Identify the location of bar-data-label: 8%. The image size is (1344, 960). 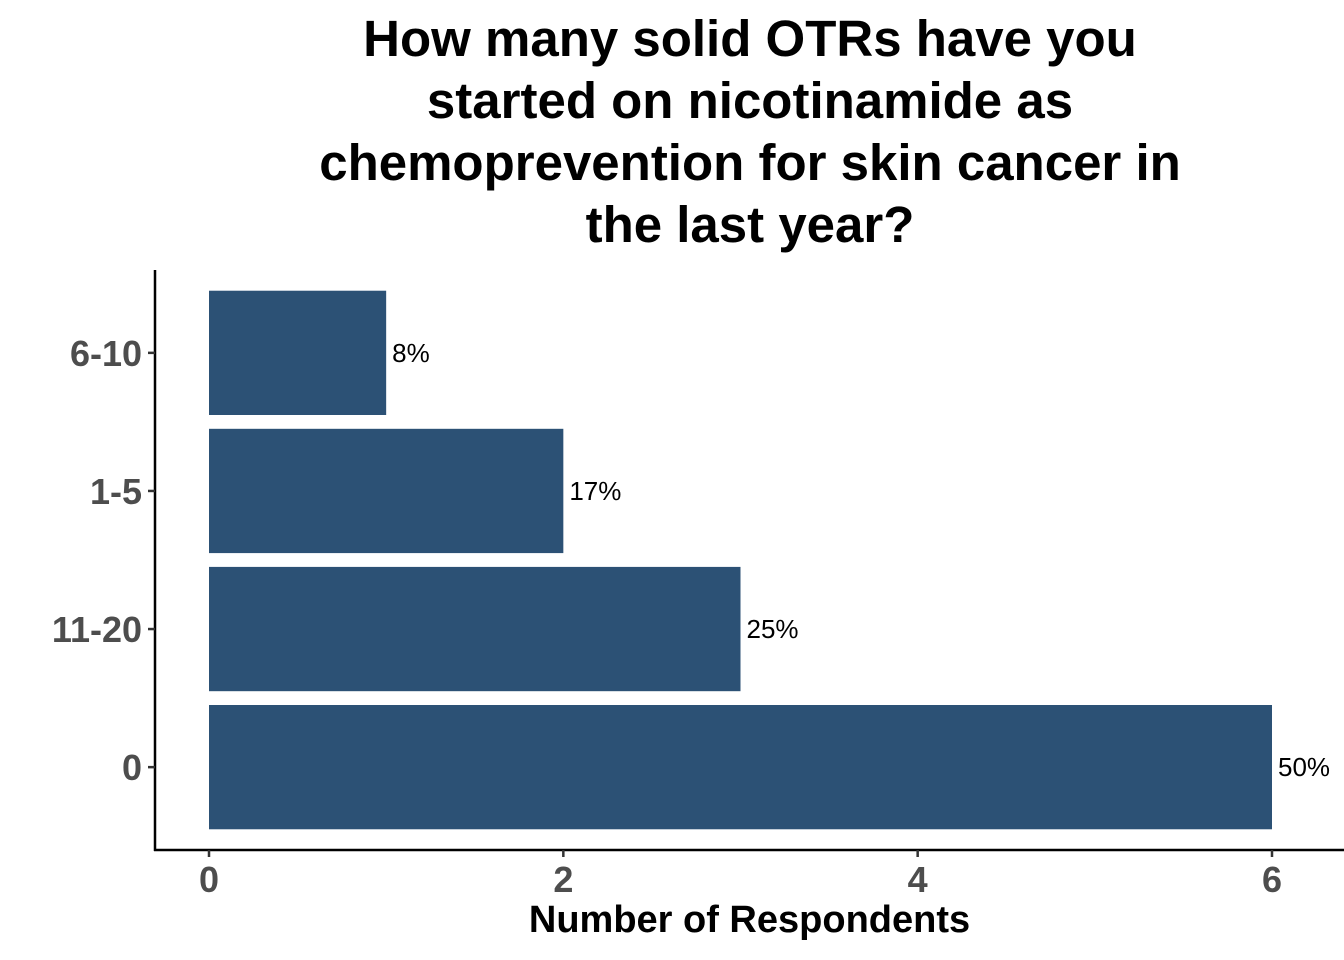
(411, 353).